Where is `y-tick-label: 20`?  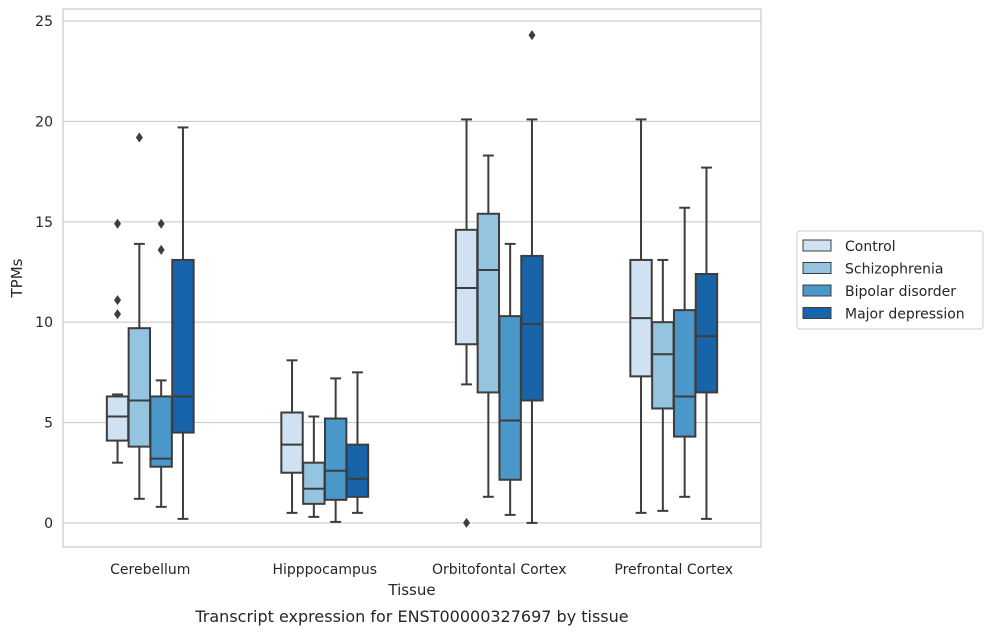 y-tick-label: 20 is located at coordinates (44, 122).